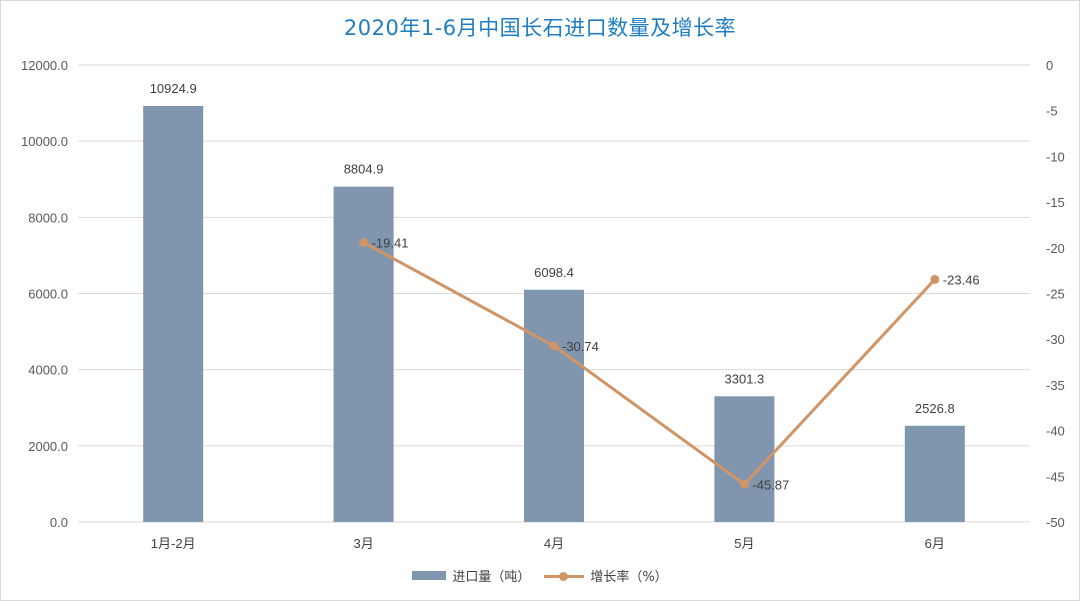 The width and height of the screenshot is (1080, 601). What do you see at coordinates (48, 294) in the screenshot?
I see `y-left-tick-label: 6000.0` at bounding box center [48, 294].